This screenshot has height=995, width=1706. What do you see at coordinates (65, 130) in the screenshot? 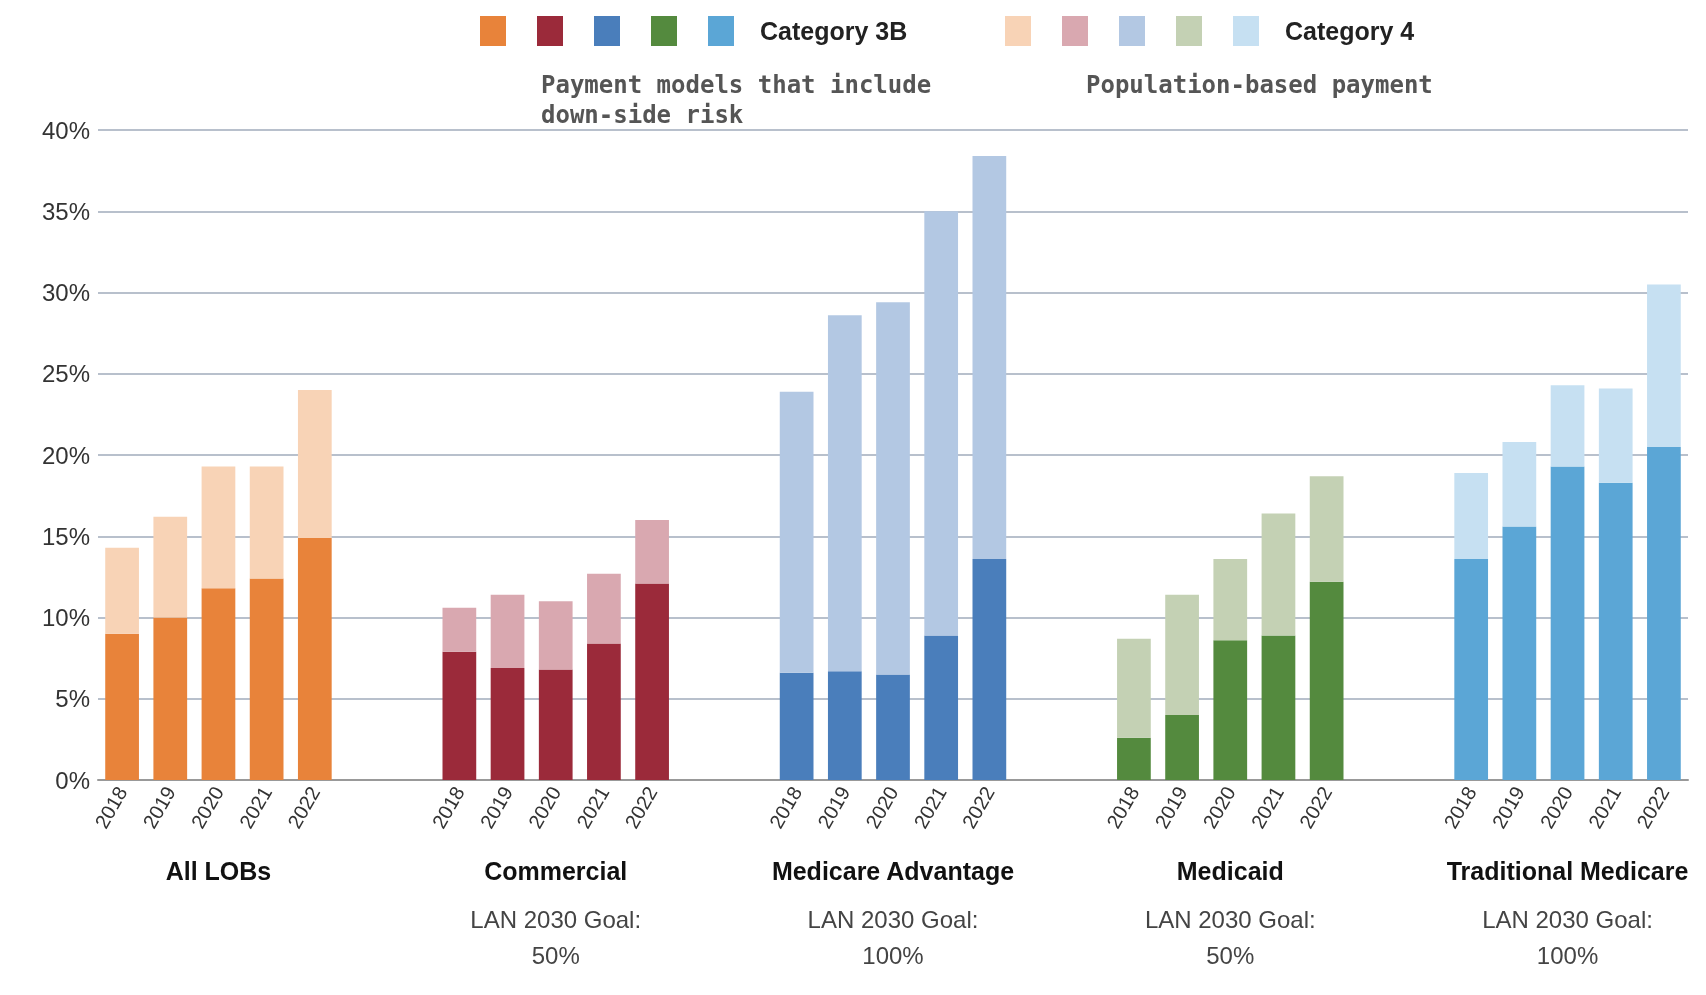
I see `y-tick-label: 40%` at bounding box center [65, 130].